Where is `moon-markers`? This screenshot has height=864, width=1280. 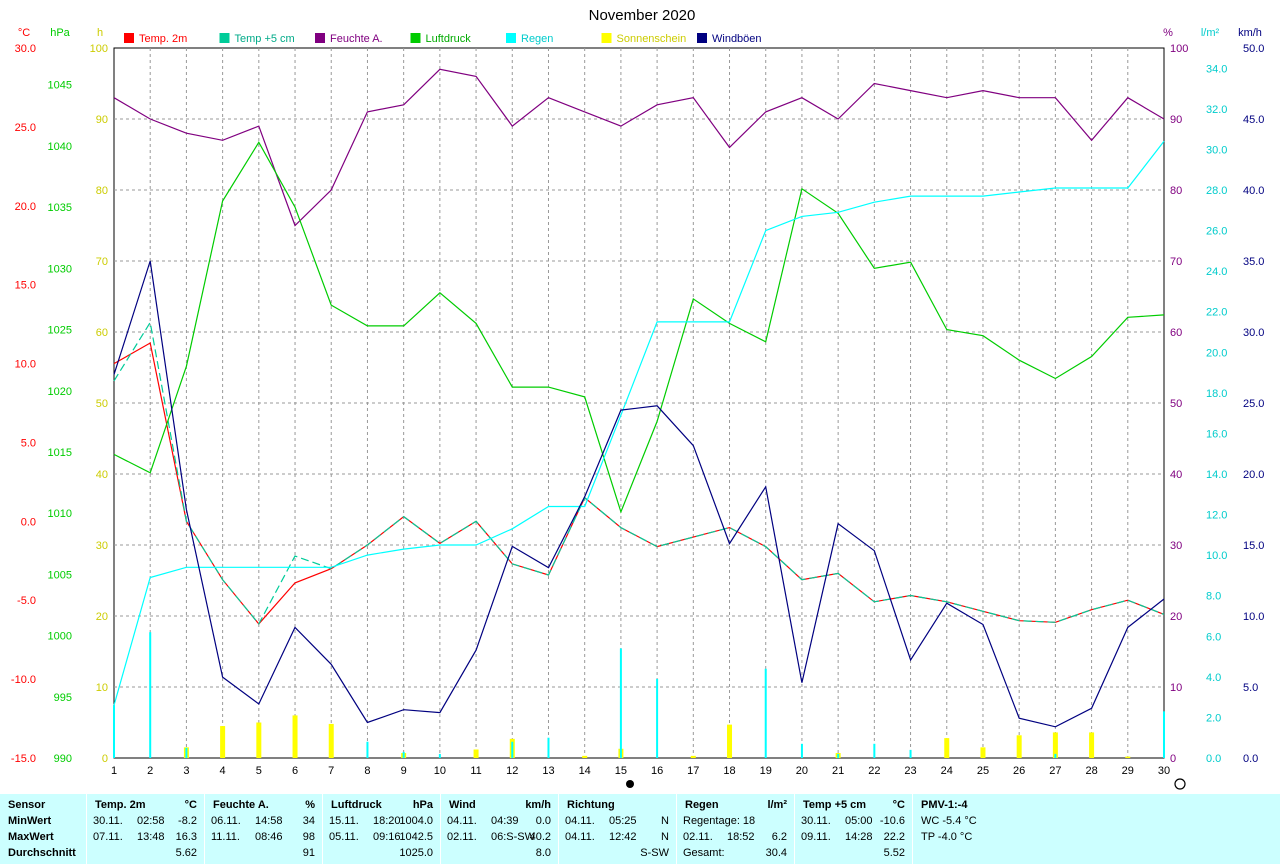 moon-markers is located at coordinates (906, 784).